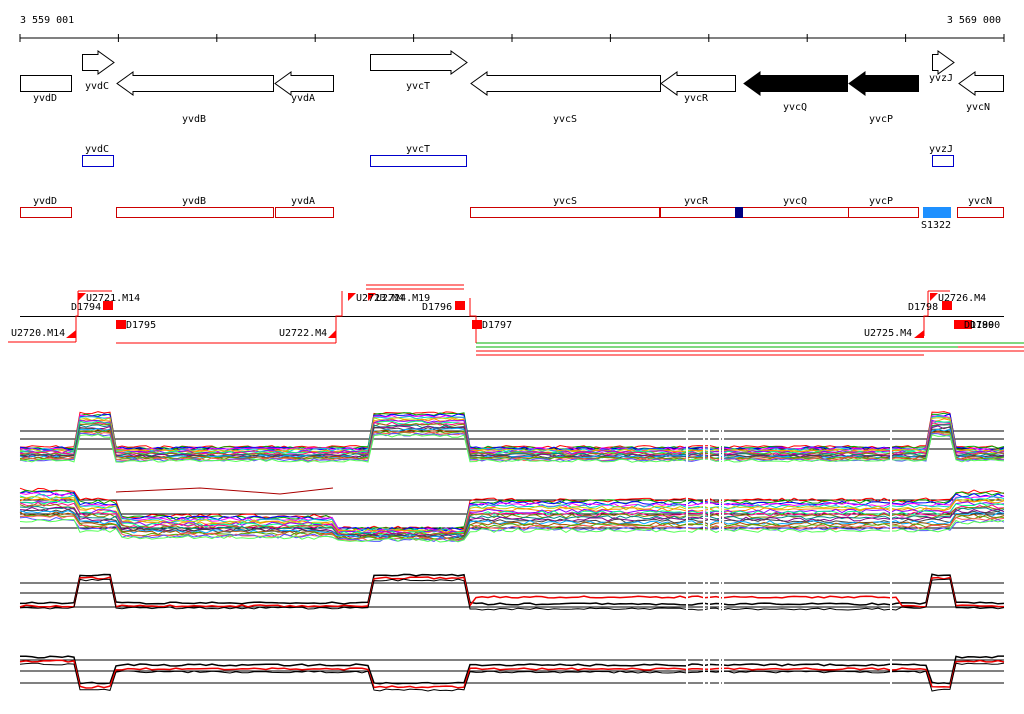 The height and width of the screenshot is (714, 1024). I want to click on red-feature-yvcS, so click(565, 212).